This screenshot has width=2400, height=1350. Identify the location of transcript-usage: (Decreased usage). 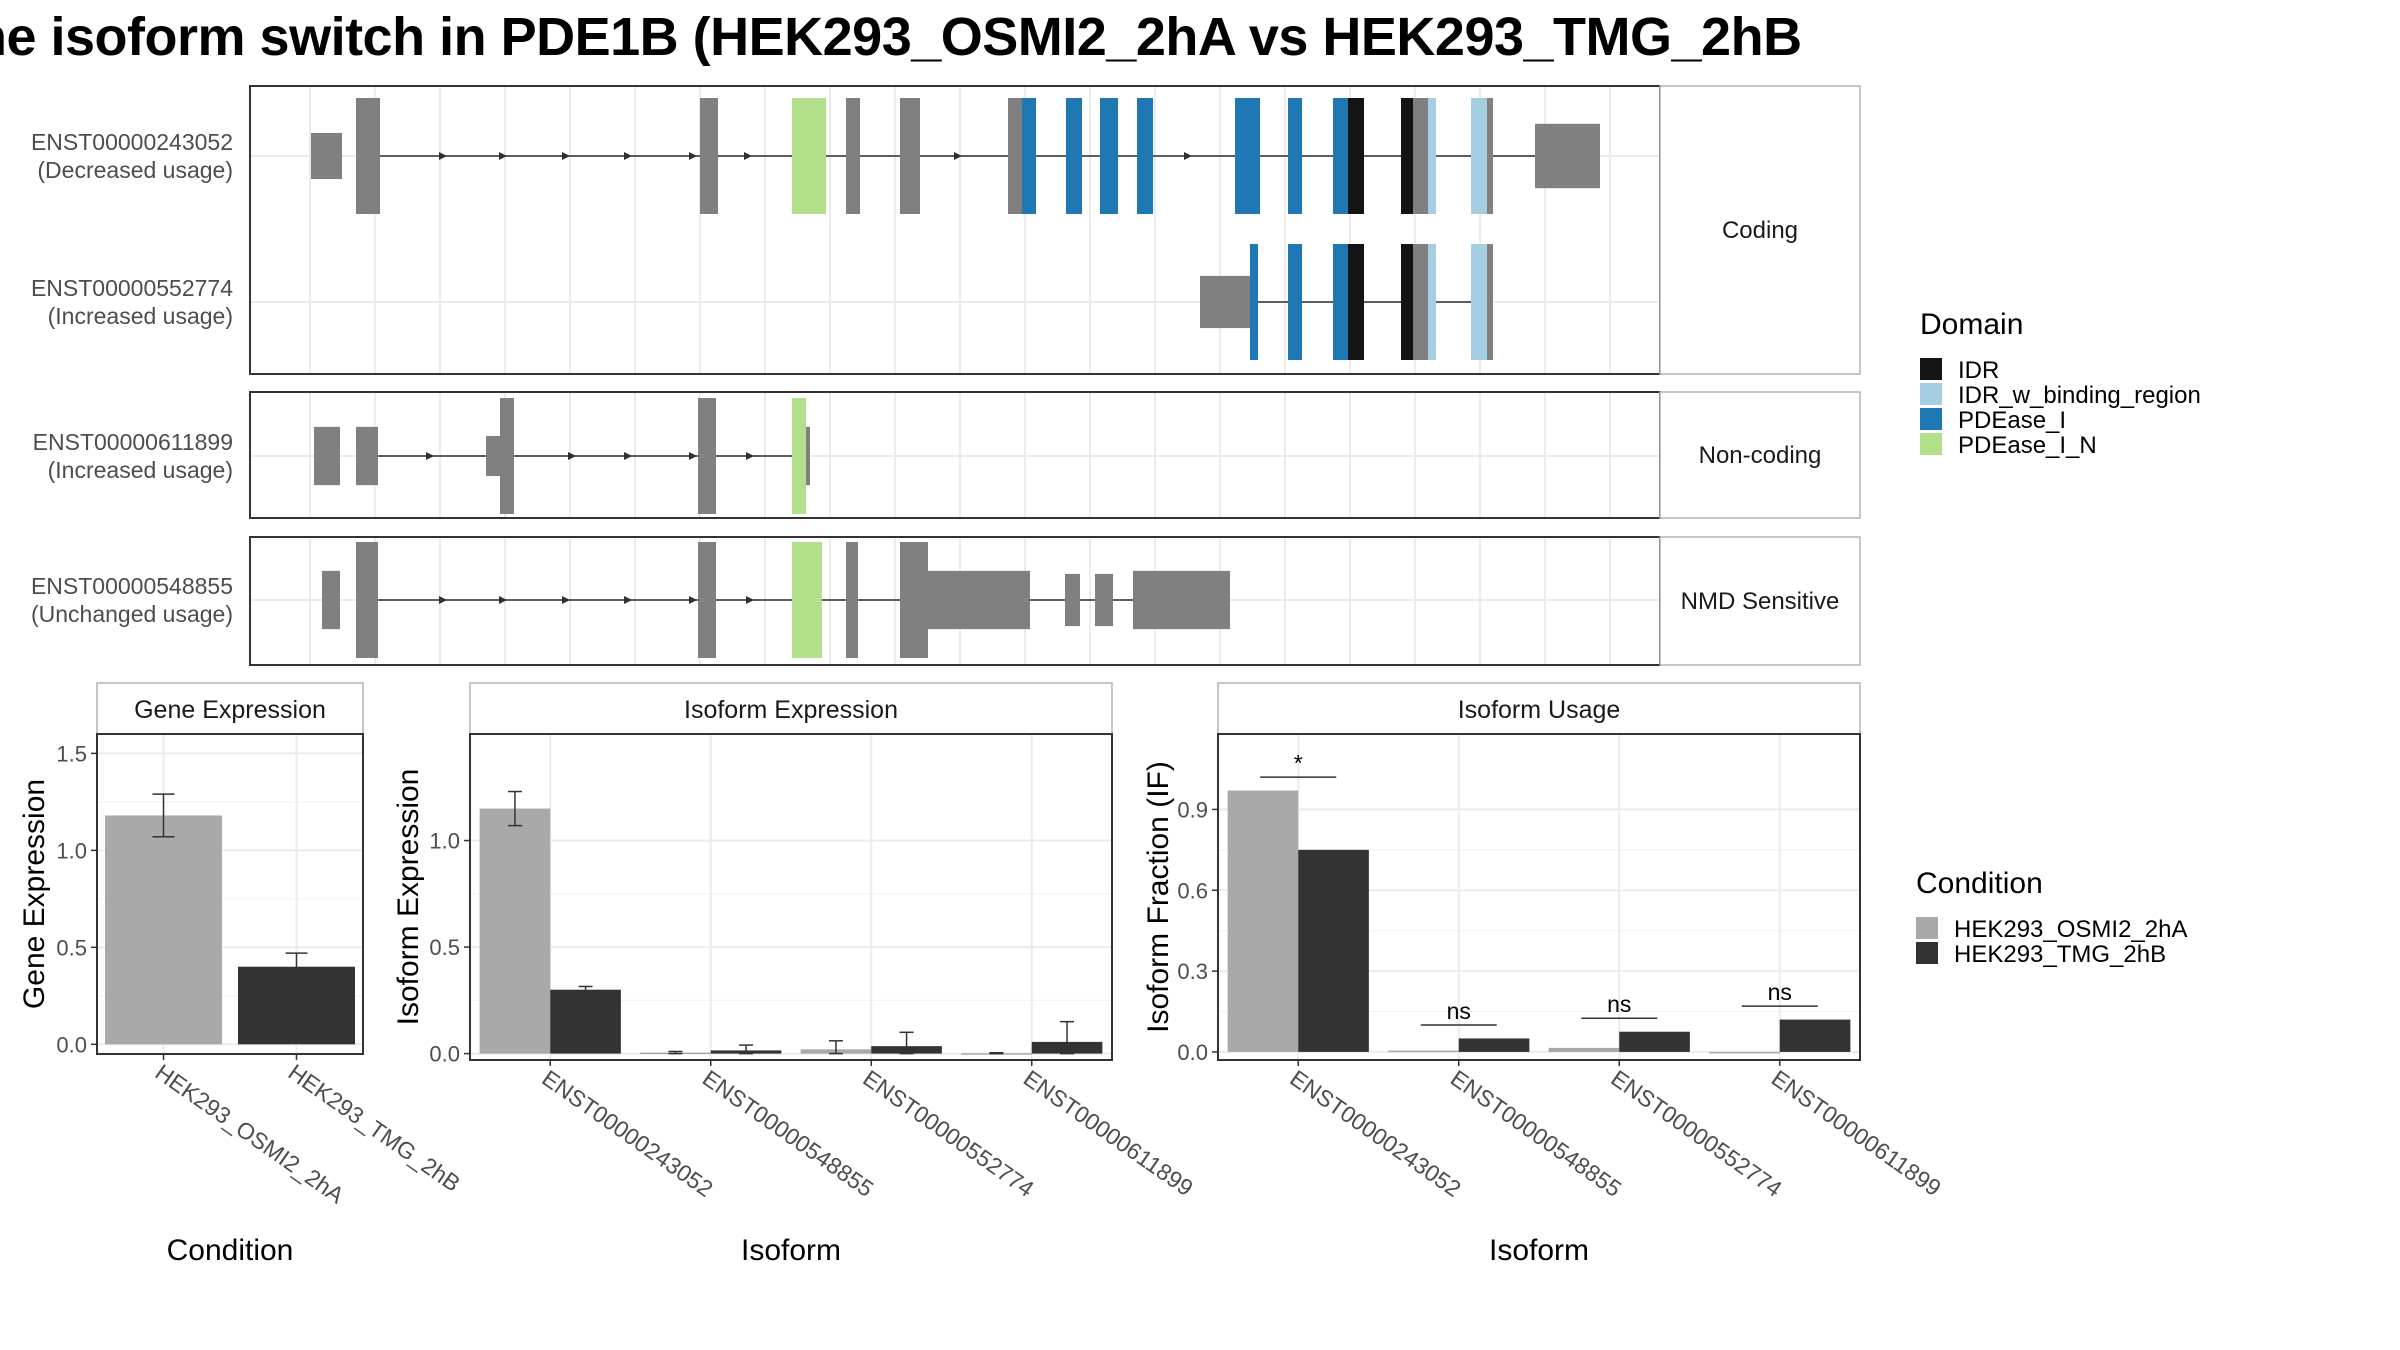
(135, 170).